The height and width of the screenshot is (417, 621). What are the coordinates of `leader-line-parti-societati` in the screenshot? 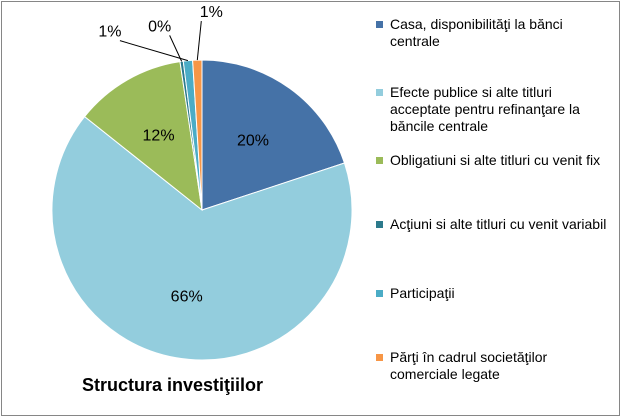 It's located at (199, 41).